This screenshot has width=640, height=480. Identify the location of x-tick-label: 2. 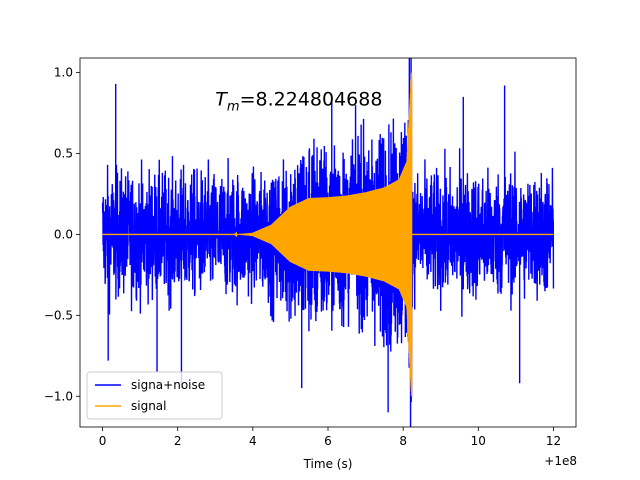
(178, 441).